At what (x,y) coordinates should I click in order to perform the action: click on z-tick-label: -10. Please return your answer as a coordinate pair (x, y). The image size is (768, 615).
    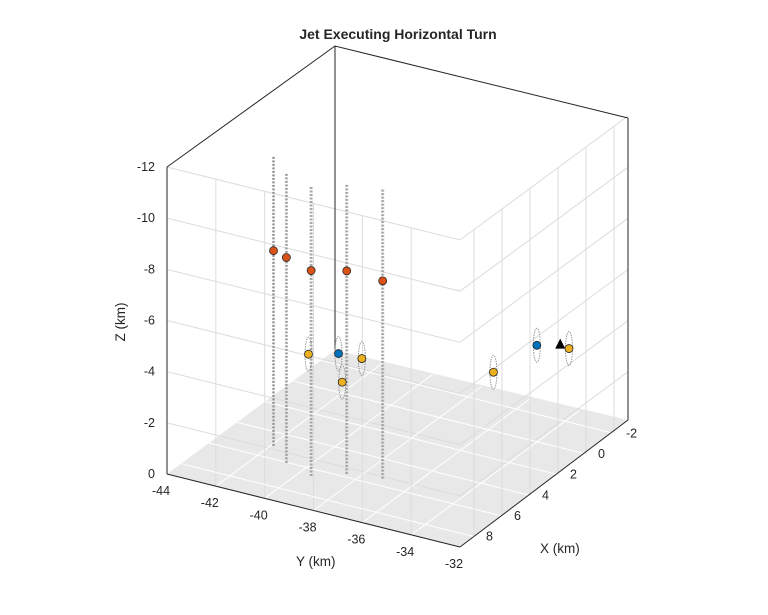
    Looking at the image, I should click on (146, 218).